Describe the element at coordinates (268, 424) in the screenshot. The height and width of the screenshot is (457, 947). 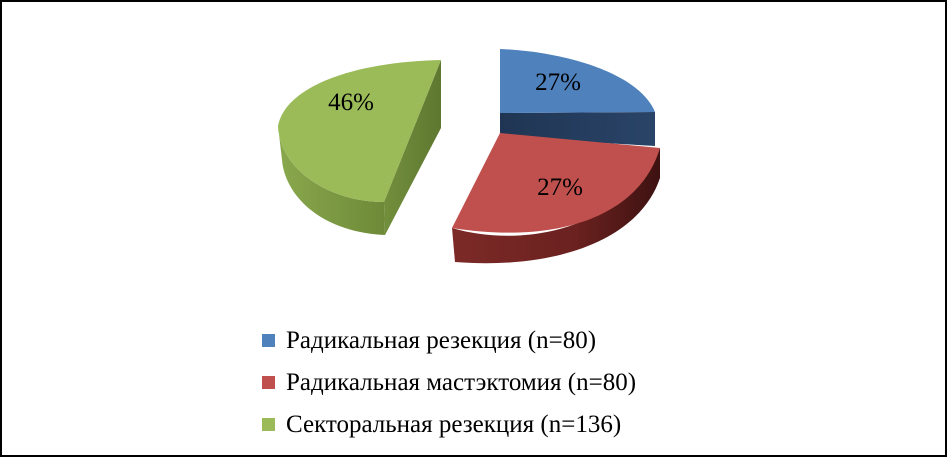
I see `legend-swatch-green` at that location.